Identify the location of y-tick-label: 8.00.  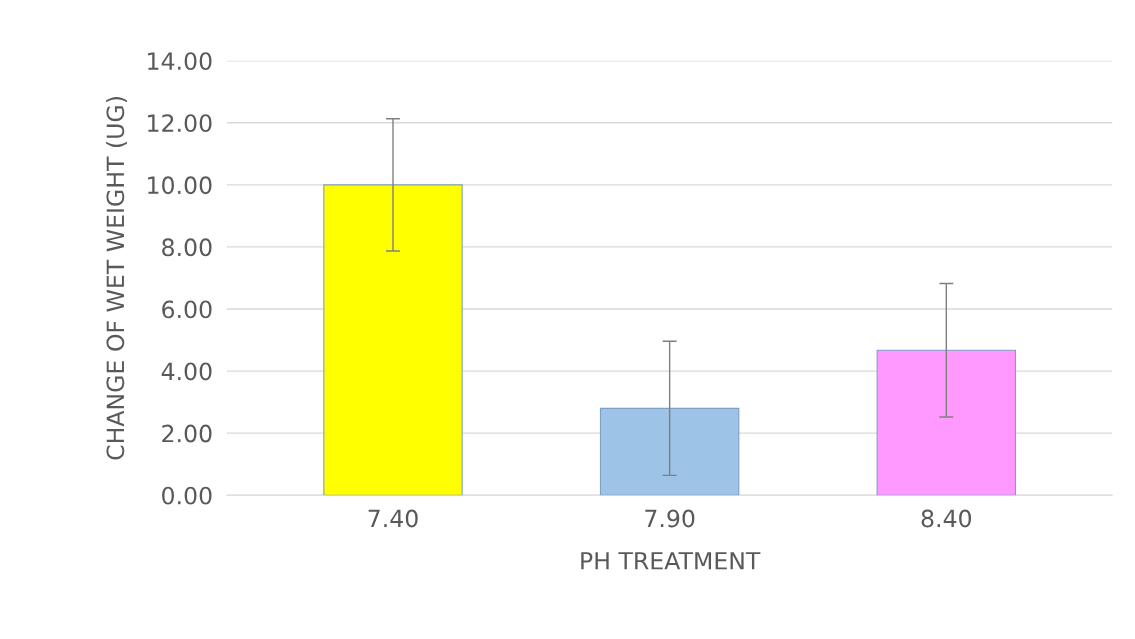
(187, 247).